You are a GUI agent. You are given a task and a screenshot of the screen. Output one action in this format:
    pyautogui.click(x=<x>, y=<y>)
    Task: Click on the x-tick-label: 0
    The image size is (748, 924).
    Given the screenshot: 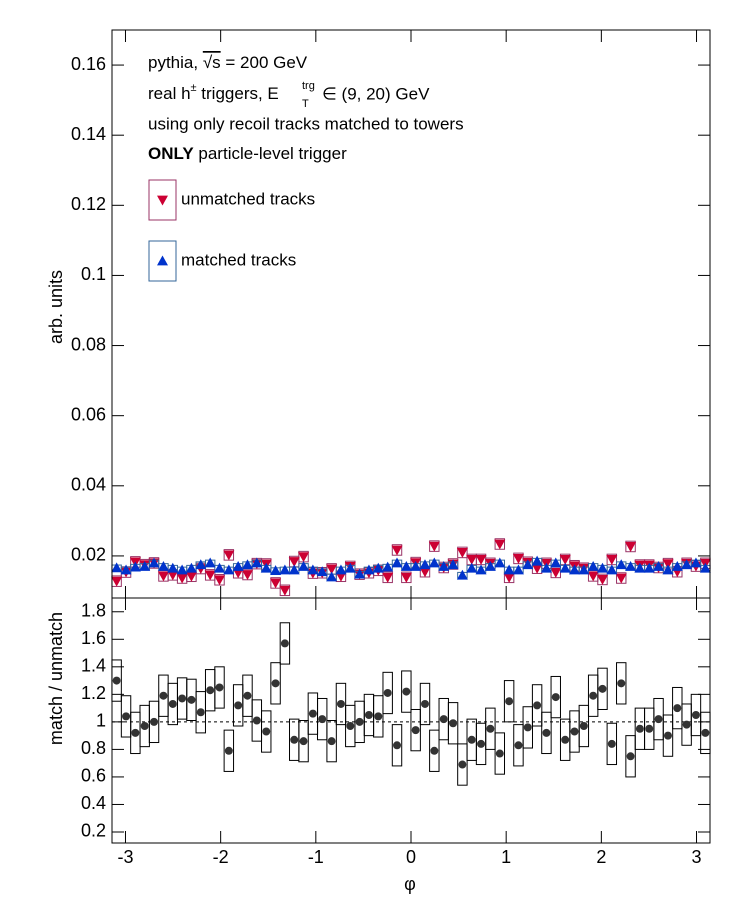 What is the action you would take?
    pyautogui.click(x=411, y=857)
    